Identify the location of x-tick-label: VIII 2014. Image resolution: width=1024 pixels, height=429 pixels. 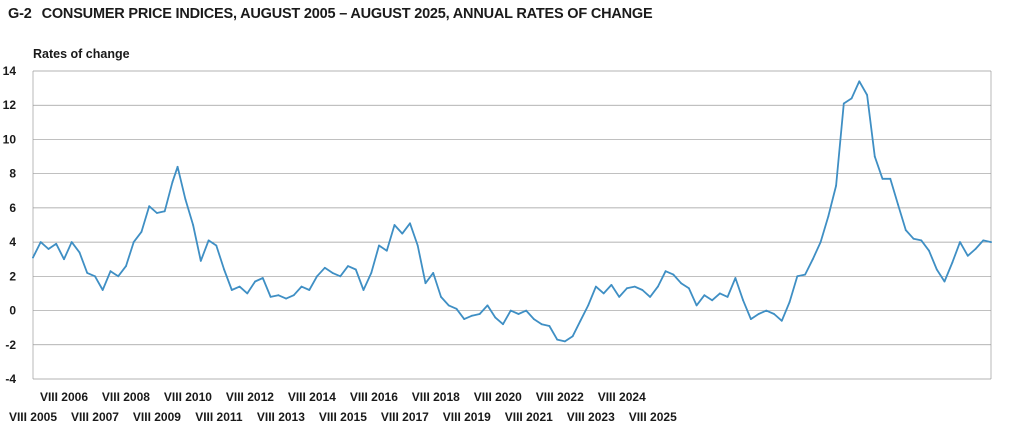
(312, 397).